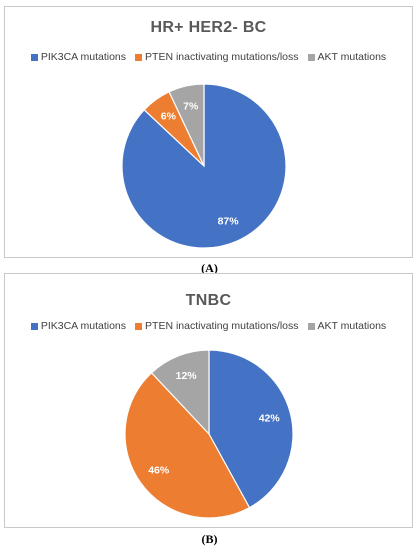 The height and width of the screenshot is (550, 419). What do you see at coordinates (208, 300) in the screenshot?
I see `chart-title-b: TNBC` at bounding box center [208, 300].